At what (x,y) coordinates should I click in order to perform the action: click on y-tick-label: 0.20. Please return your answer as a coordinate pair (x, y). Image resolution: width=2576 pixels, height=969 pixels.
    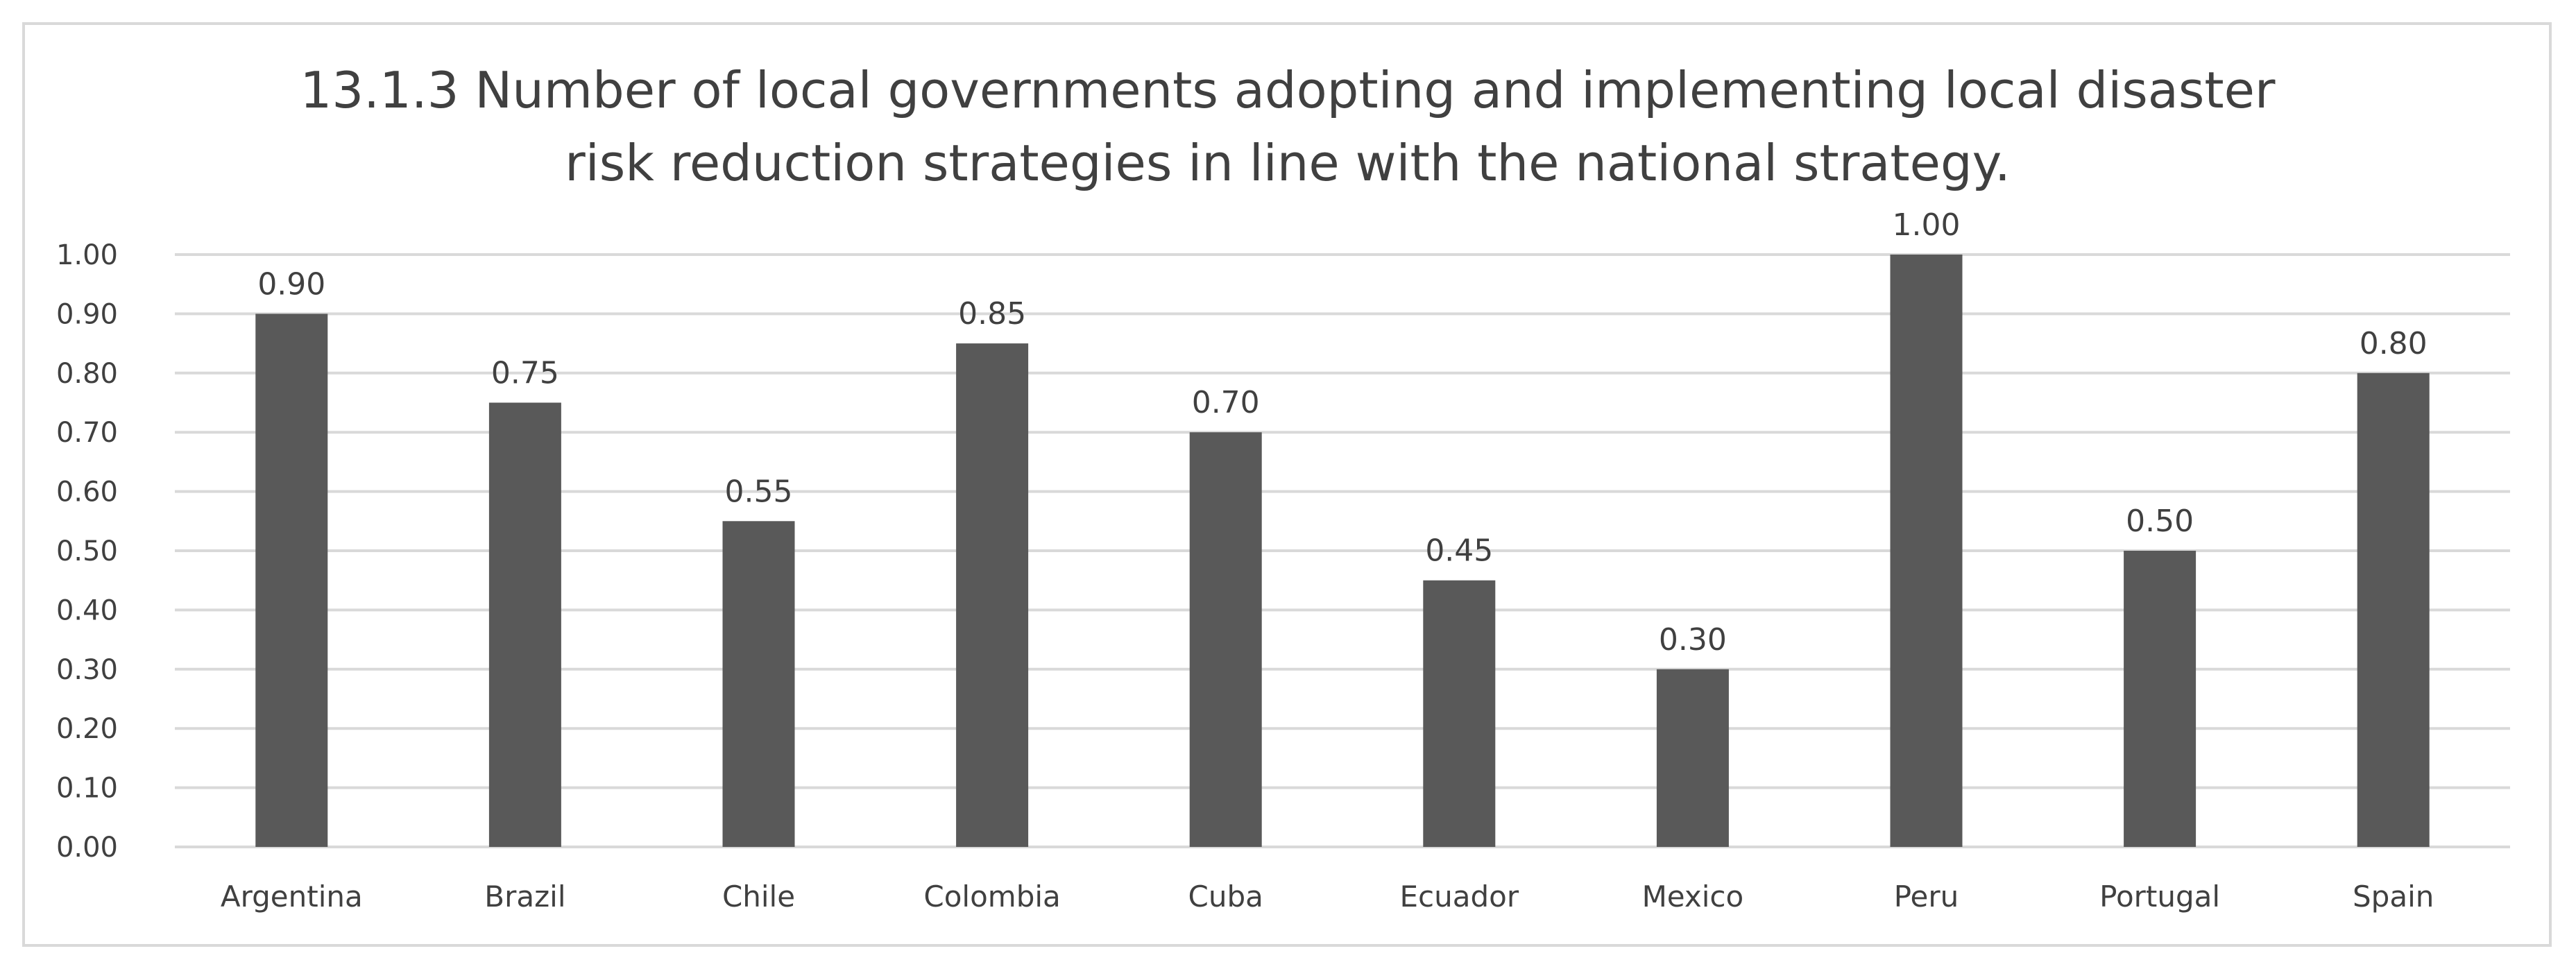
    Looking at the image, I should click on (87, 729).